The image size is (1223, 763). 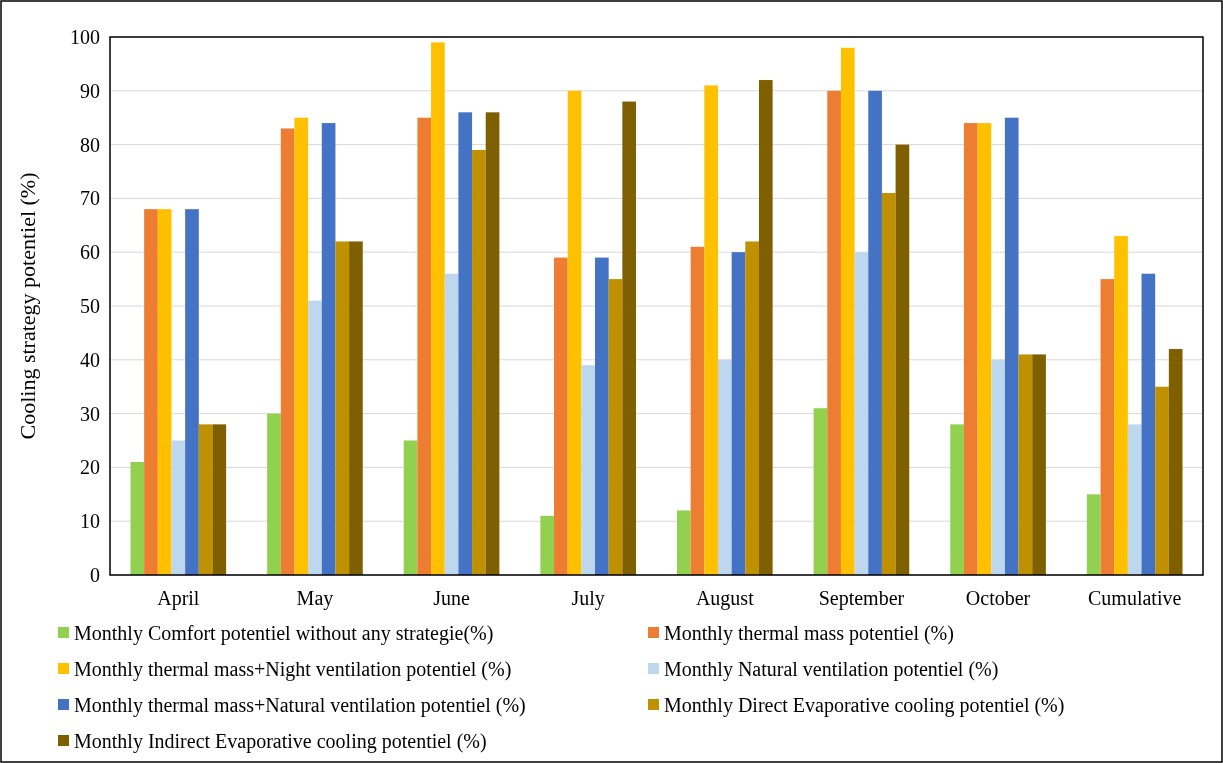 What do you see at coordinates (90, 198) in the screenshot?
I see `y-tick-label: 70` at bounding box center [90, 198].